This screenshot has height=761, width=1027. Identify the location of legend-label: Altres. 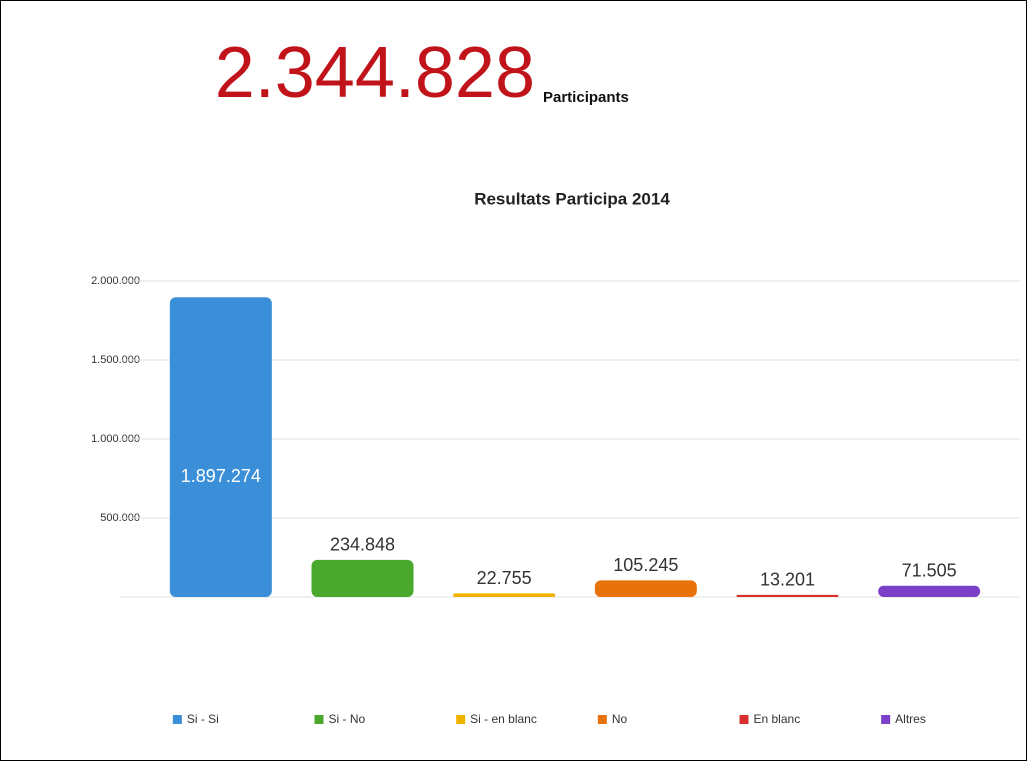
(910, 719).